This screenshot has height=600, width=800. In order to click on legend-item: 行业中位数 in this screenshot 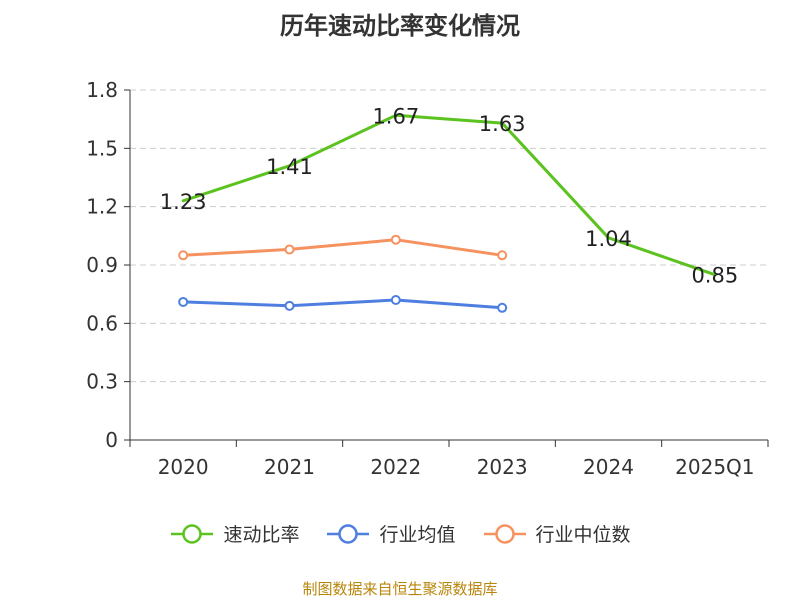, I will do `click(556, 533)`.